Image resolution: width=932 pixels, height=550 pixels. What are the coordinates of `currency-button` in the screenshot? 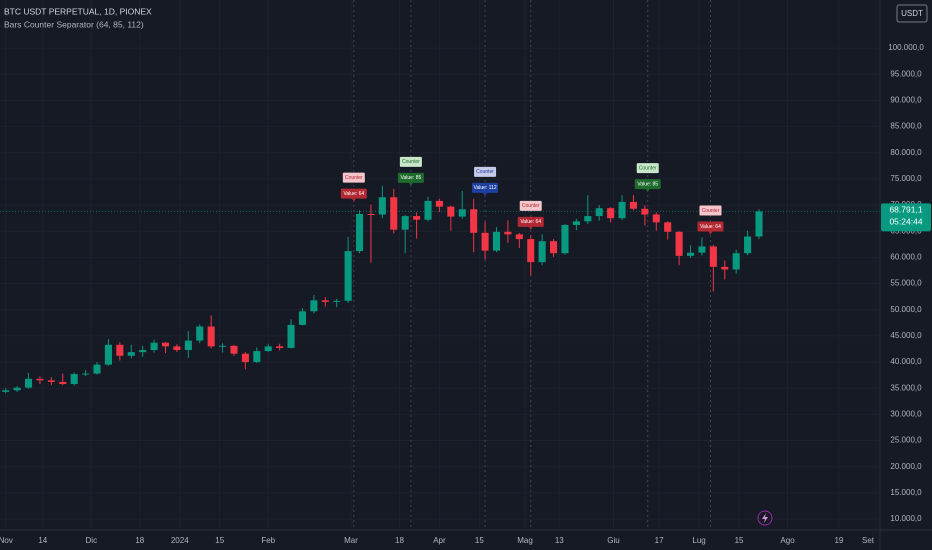 It's located at (912, 13).